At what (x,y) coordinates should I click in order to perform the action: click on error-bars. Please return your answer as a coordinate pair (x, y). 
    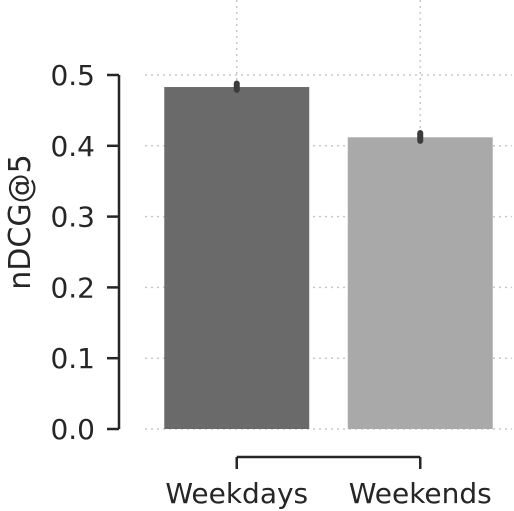
    Looking at the image, I should click on (328, 112).